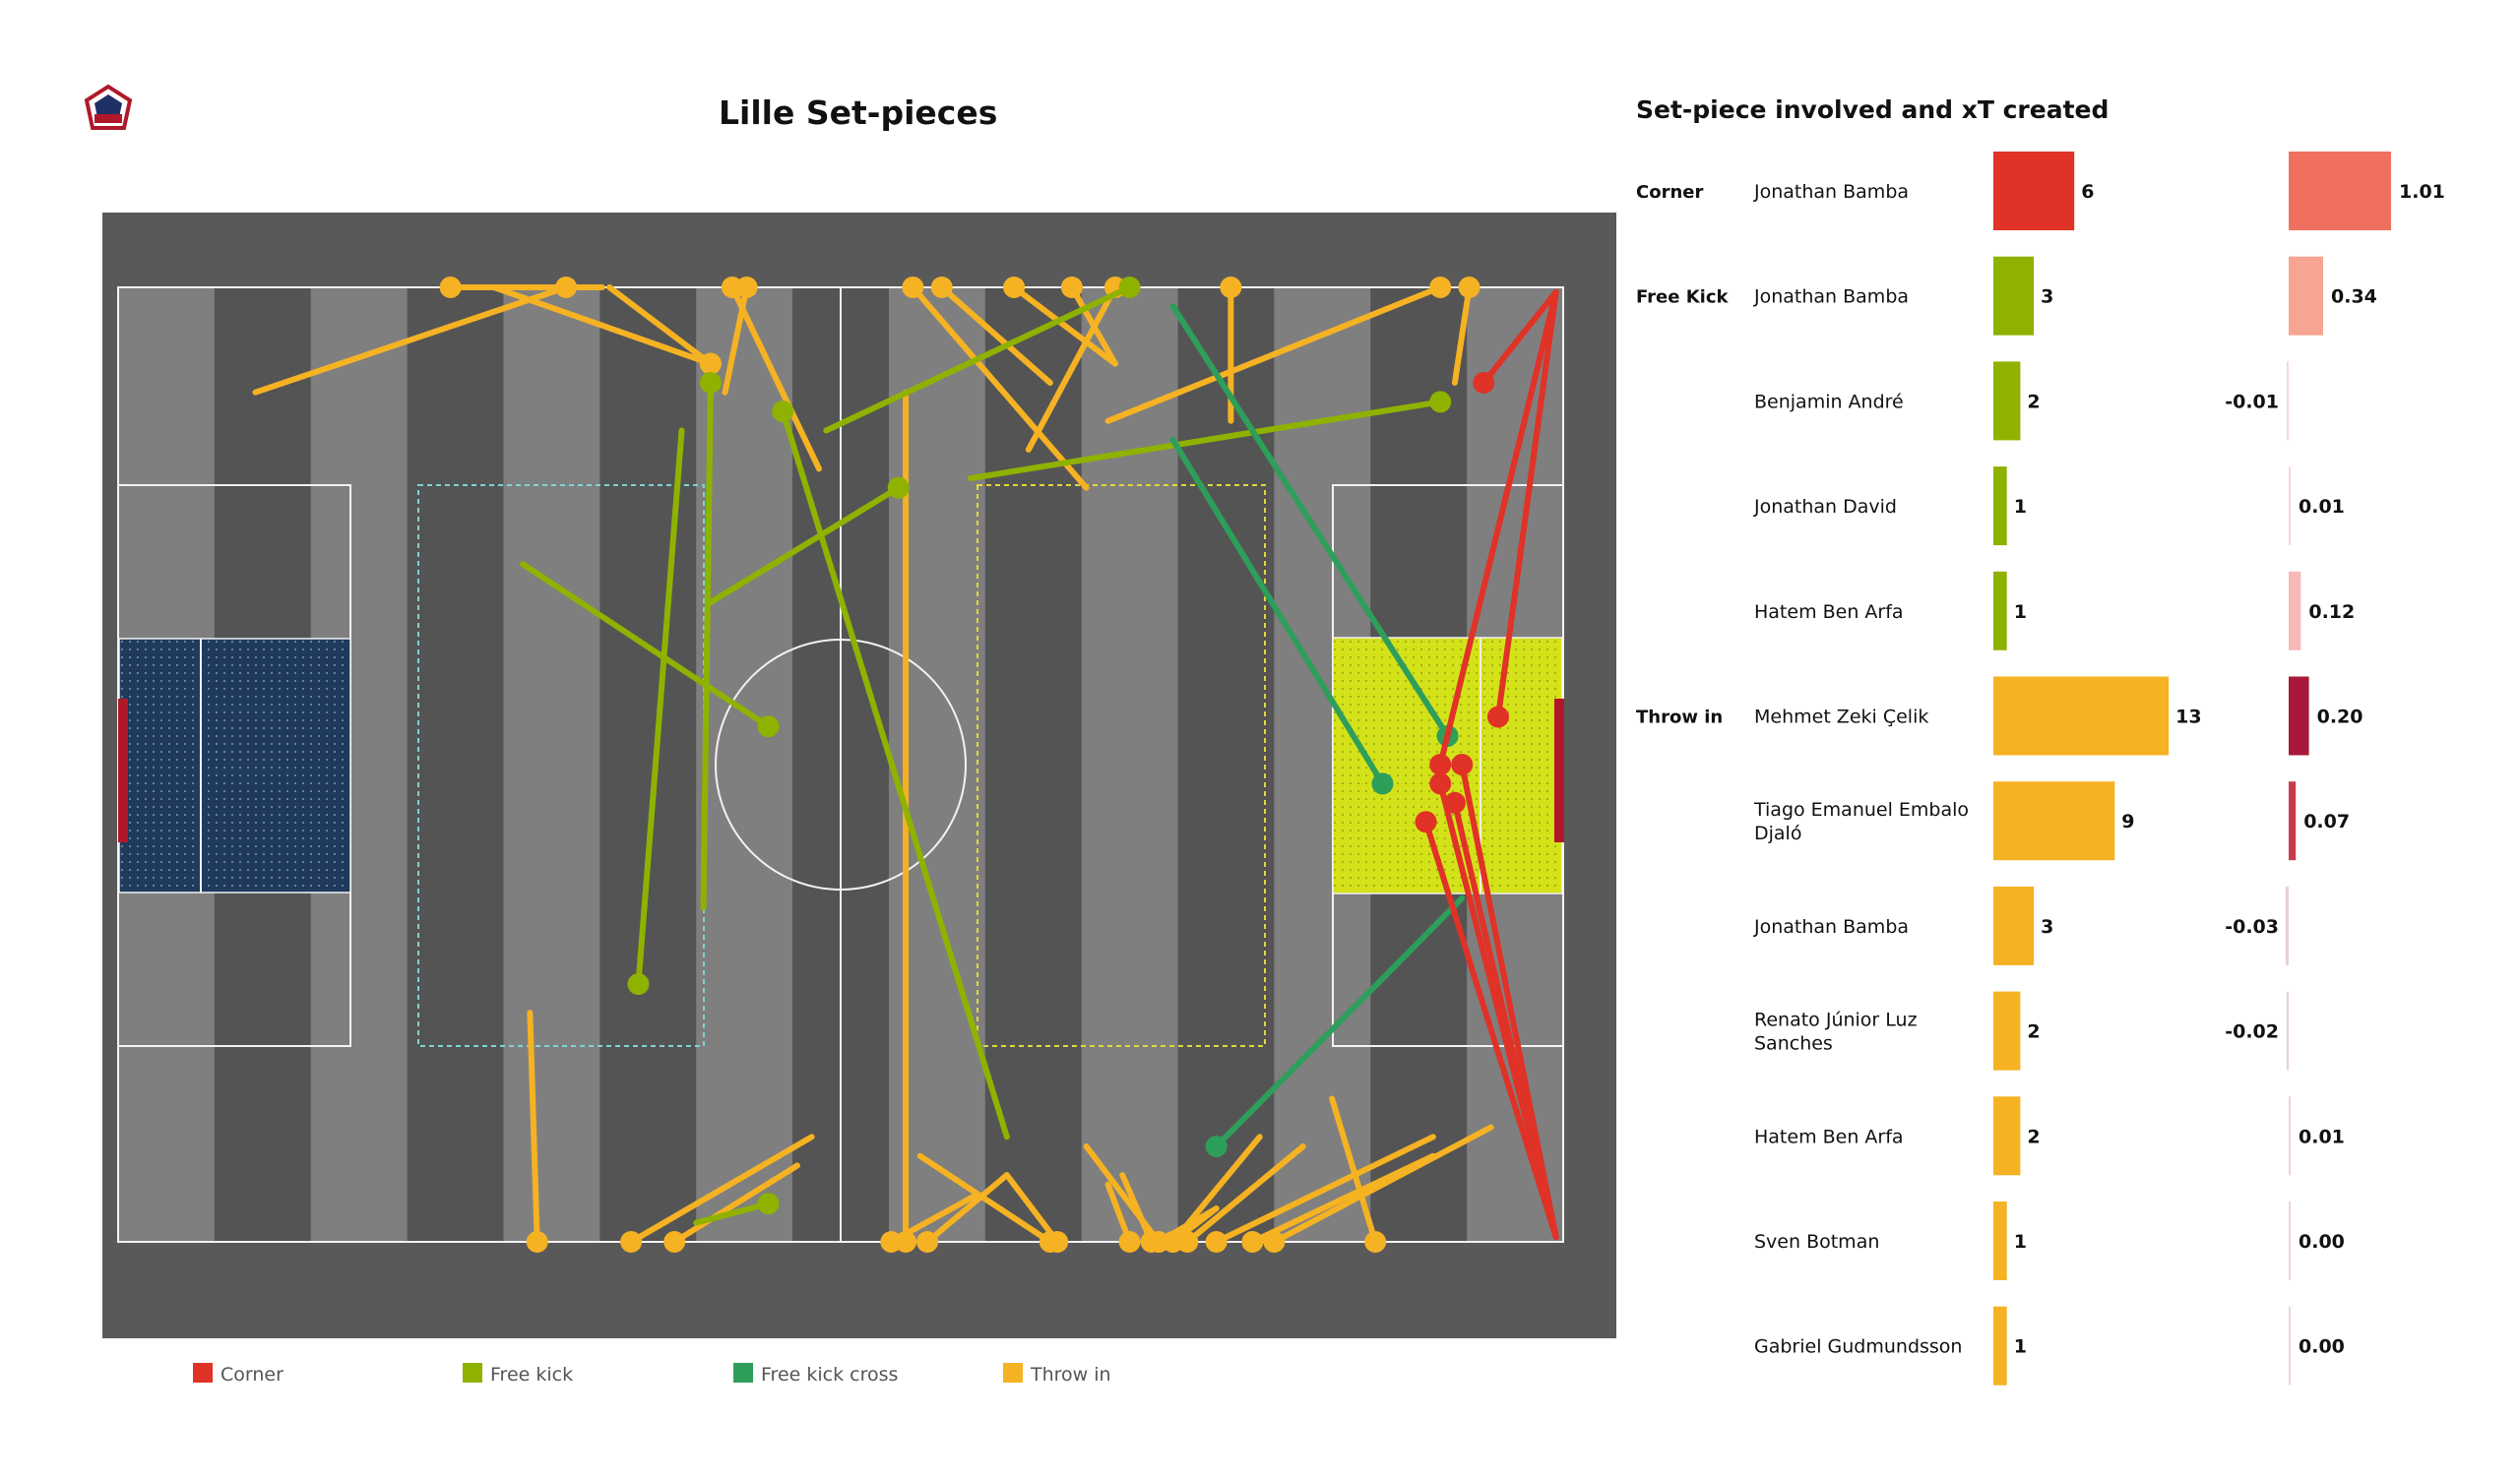 The width and height of the screenshot is (2520, 1480). I want to click on count-label: 3, so click(2047, 927).